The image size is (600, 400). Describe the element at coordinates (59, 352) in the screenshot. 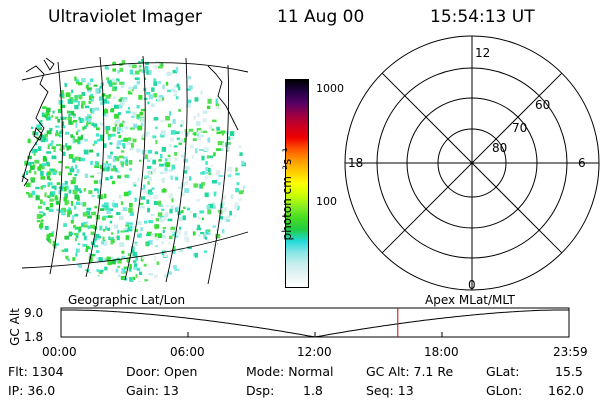

I see `timeline-xtick-0000: 00:00` at that location.